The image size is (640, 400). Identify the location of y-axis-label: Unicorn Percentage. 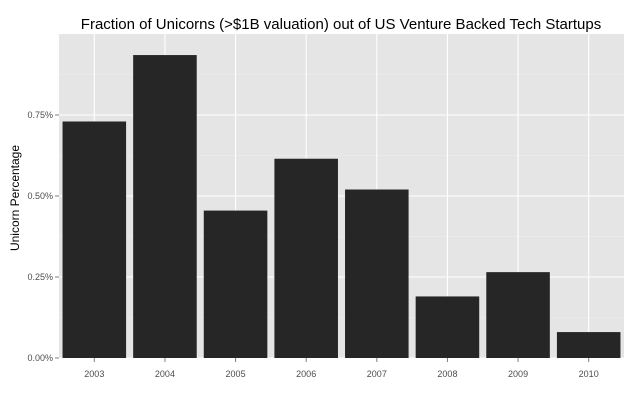
(15, 198).